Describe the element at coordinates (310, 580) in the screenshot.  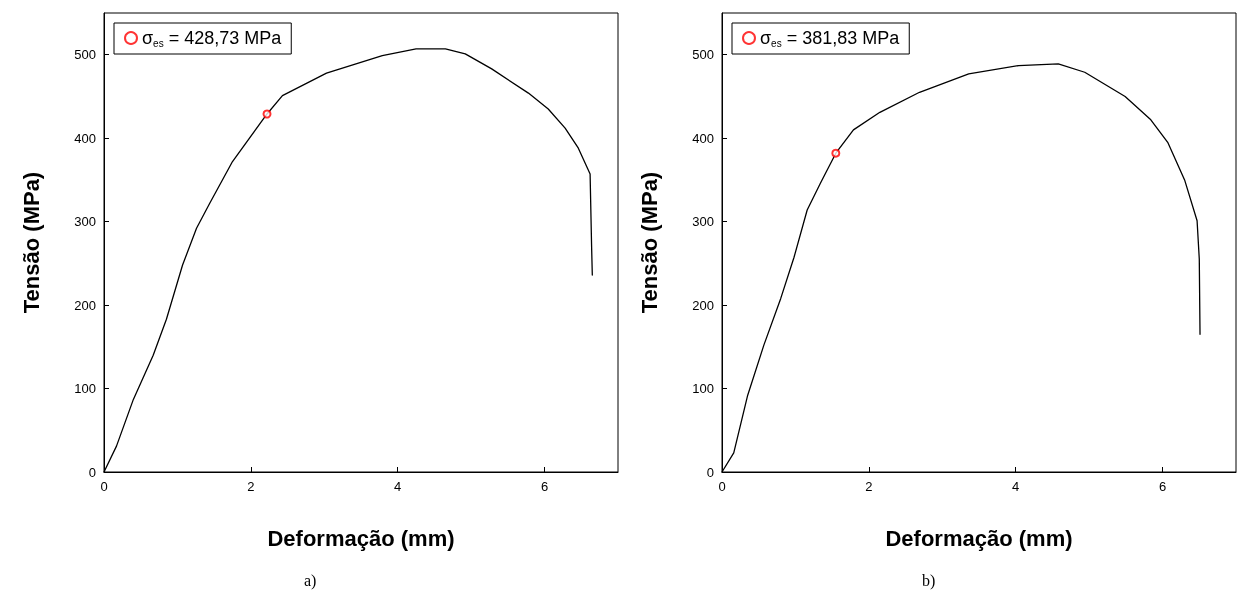
I see `text: a)` at that location.